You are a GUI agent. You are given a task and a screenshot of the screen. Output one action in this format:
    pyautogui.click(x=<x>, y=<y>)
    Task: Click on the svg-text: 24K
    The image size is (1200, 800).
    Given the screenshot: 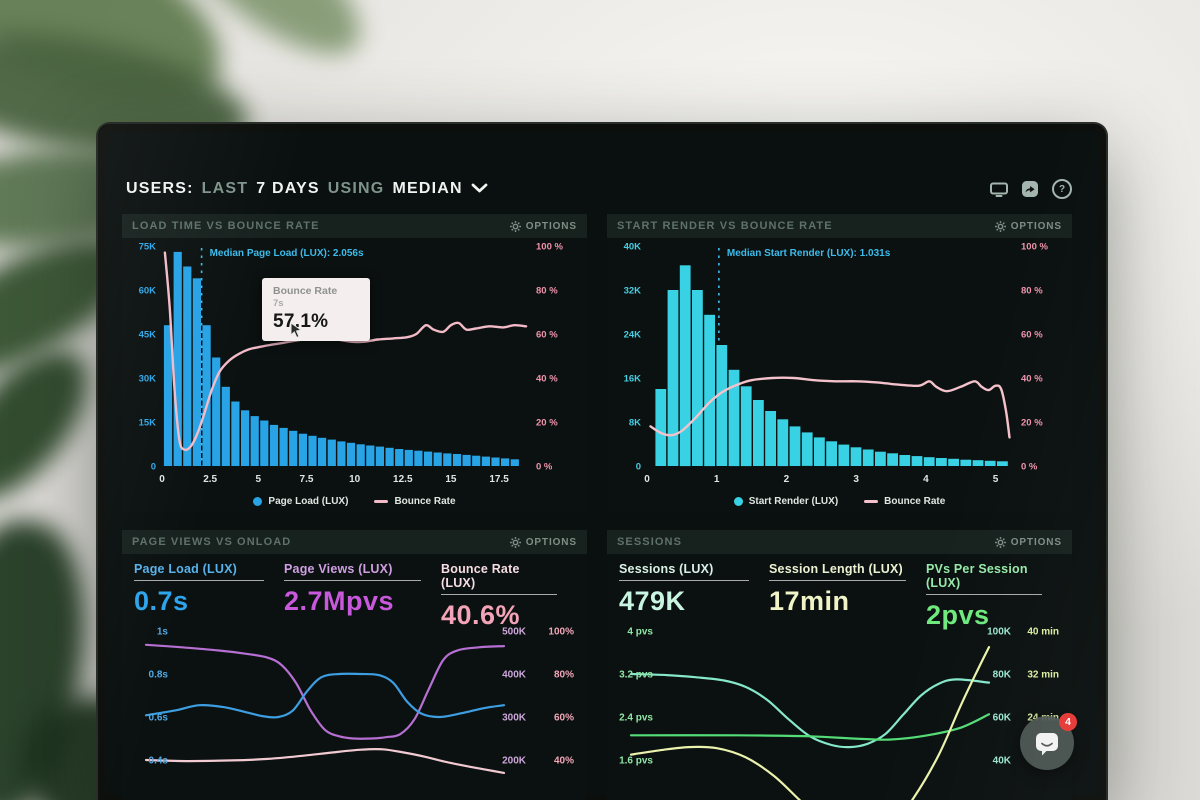 What is the action you would take?
    pyautogui.click(x=633, y=335)
    